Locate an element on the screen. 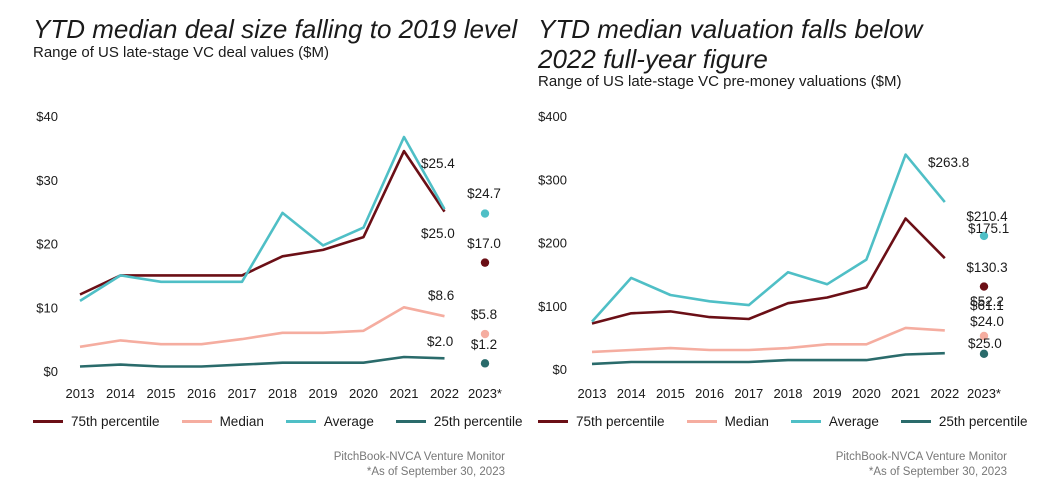 This screenshot has width=1038, height=488. y-tick-label: $20 is located at coordinates (47, 244).